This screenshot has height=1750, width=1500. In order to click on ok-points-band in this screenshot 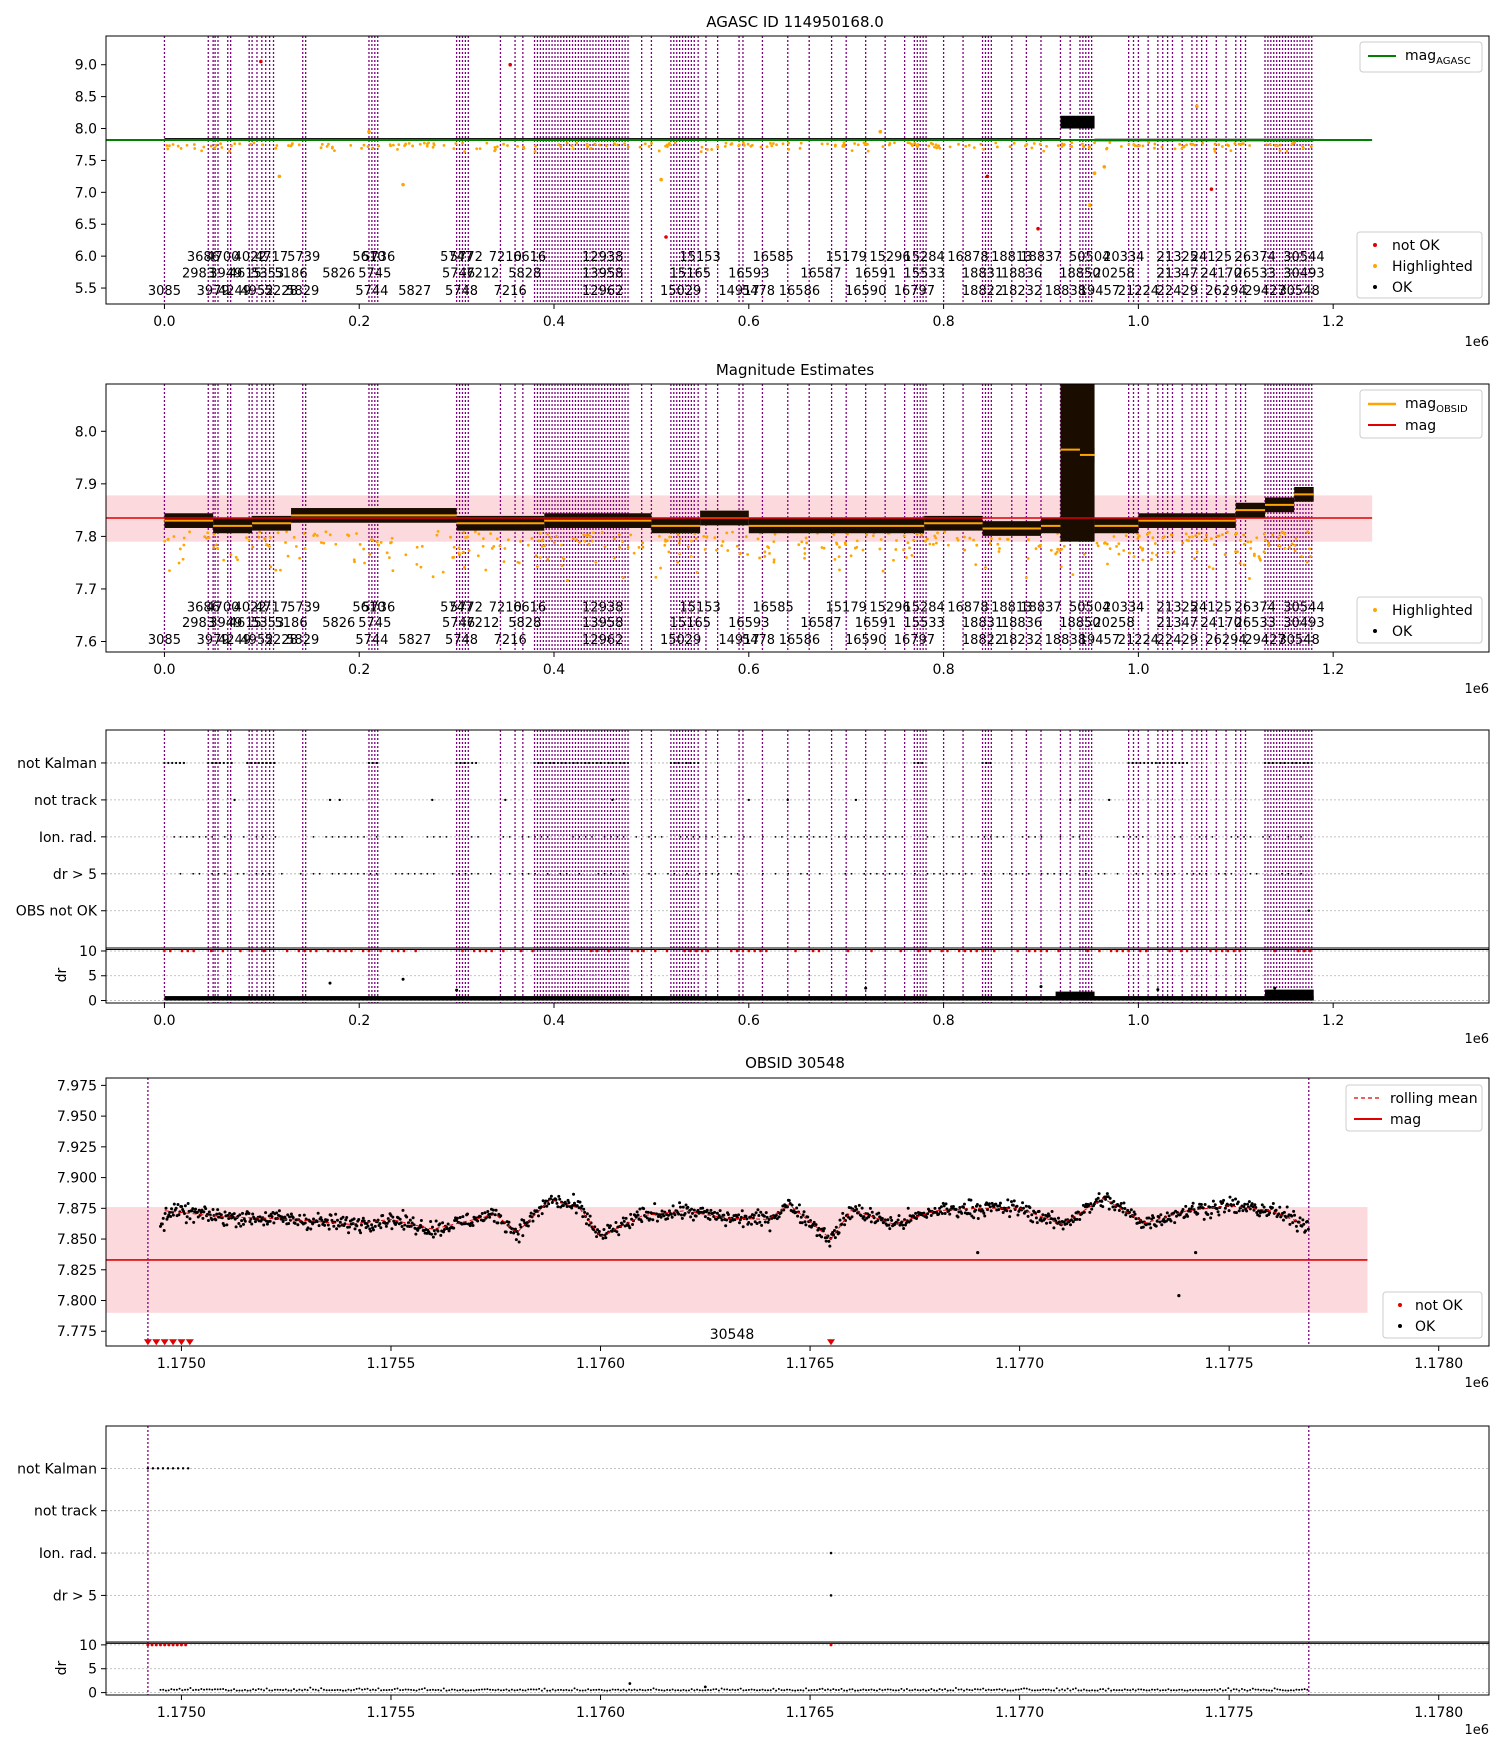, I will do `click(1077, 122)`.